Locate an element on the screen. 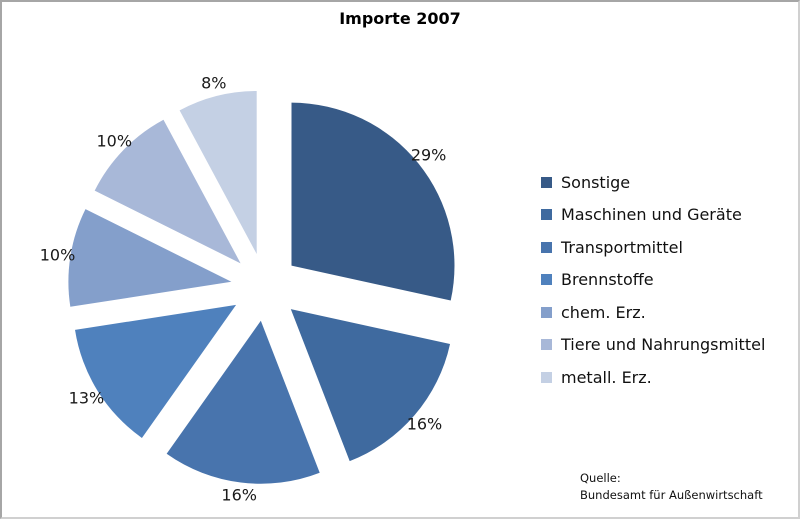 Image resolution: width=800 pixels, height=519 pixels. legend-label: metall. Erz. is located at coordinates (606, 377).